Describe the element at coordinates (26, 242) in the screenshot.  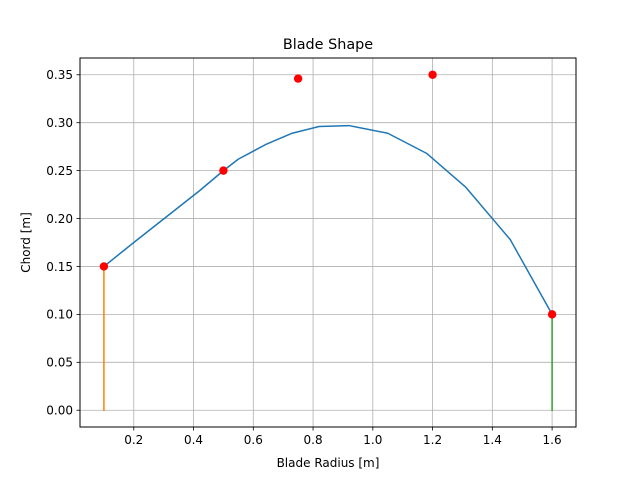
I see `y-axis-label: Chord [m]` at that location.